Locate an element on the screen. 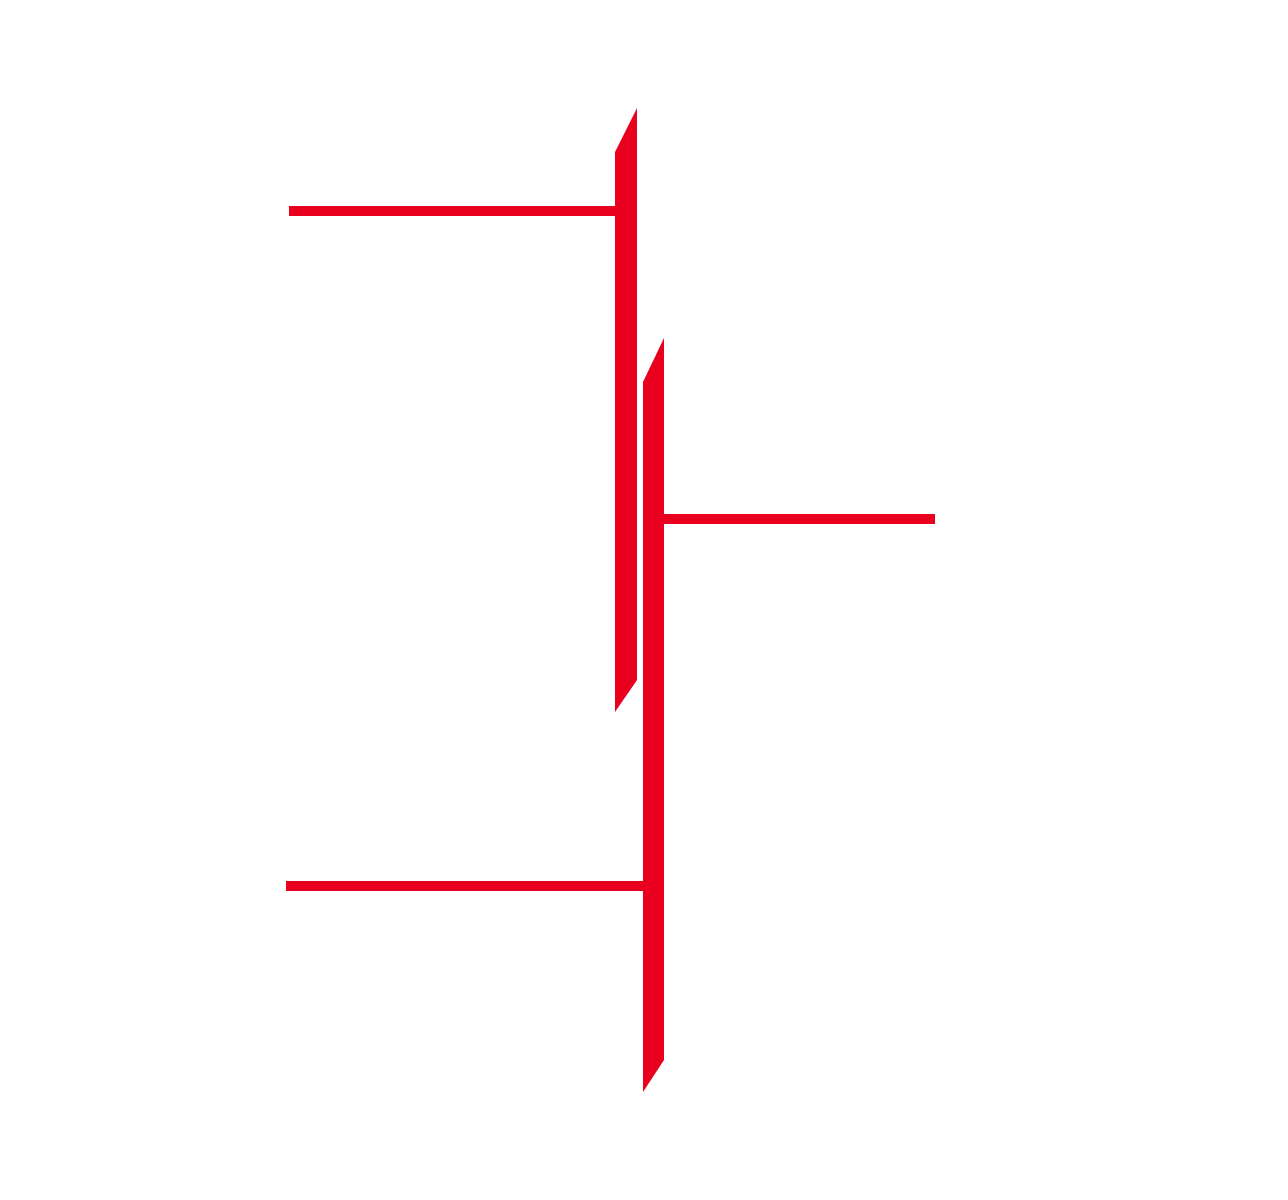 This screenshot has height=1200, width=1288. upper-left-horizontal-line is located at coordinates (455, 211).